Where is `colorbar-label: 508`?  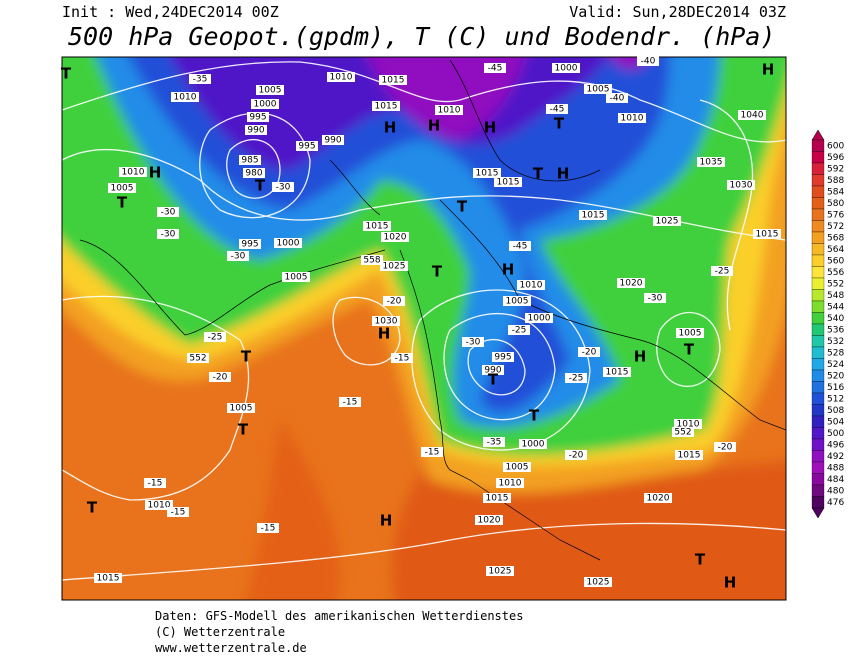 colorbar-label: 508 is located at coordinates (835, 411).